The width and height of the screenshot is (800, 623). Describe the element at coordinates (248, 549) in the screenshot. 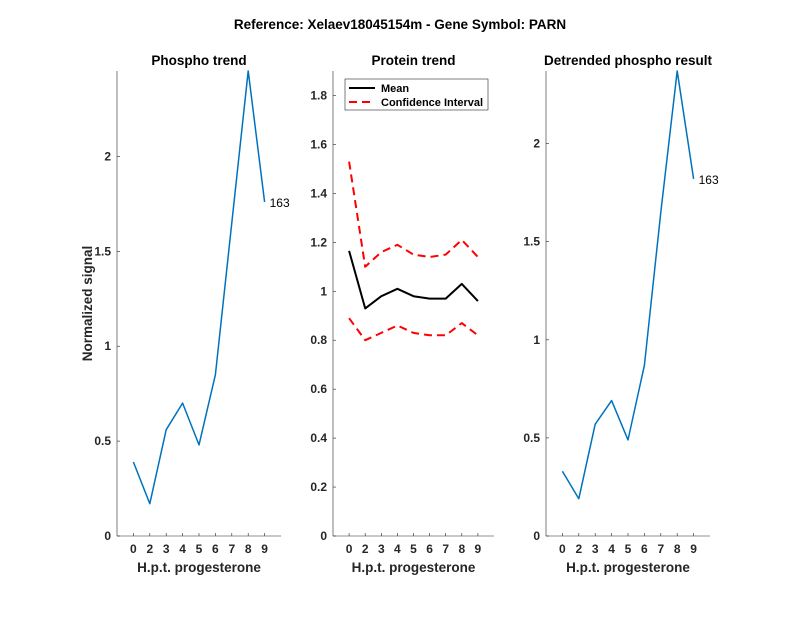

I see `panel1-x-tick-label: 8` at that location.